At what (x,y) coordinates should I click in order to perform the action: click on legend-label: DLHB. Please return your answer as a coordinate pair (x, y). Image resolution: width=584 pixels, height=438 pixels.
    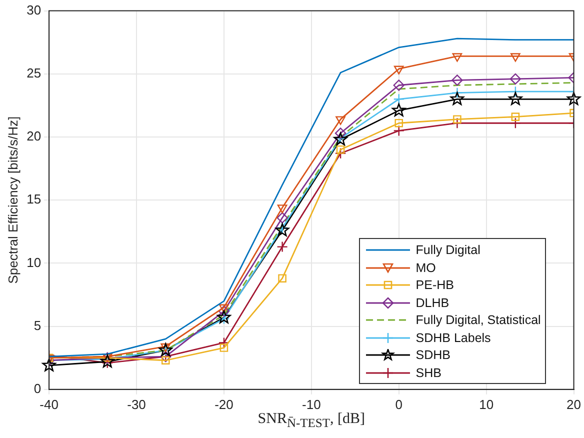
    Looking at the image, I should click on (433, 303).